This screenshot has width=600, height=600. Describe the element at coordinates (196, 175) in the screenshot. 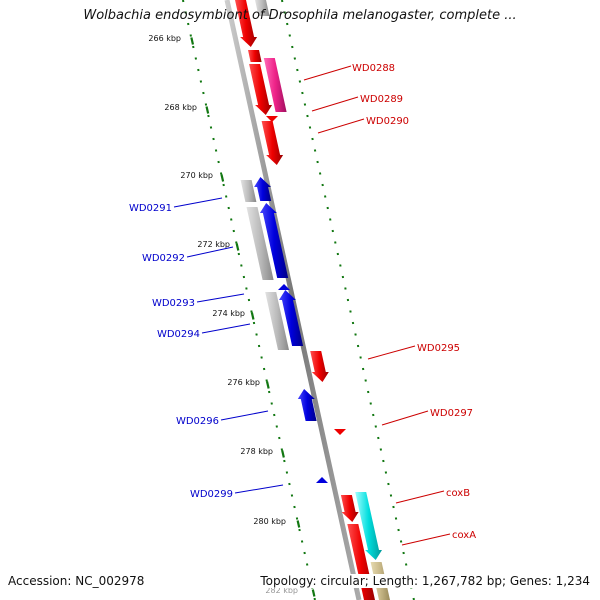

I see `tick-label-270: 270 kbp` at that location.